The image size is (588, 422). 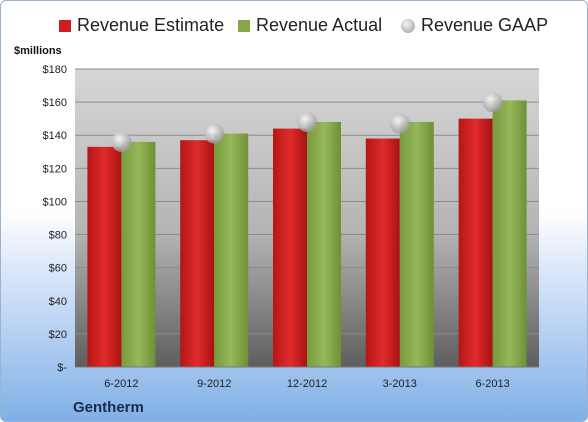 I want to click on y-tick-label: $160, so click(x=55, y=103).